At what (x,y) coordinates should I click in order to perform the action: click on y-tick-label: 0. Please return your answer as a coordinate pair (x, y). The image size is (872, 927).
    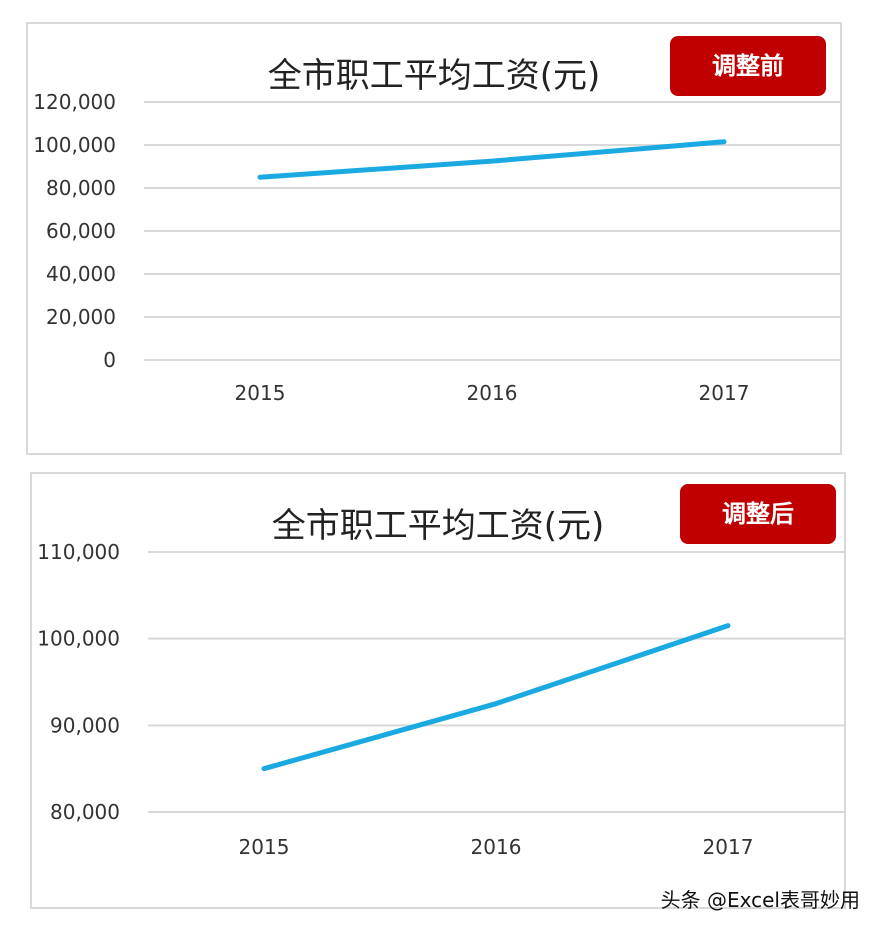
    Looking at the image, I should click on (109, 360).